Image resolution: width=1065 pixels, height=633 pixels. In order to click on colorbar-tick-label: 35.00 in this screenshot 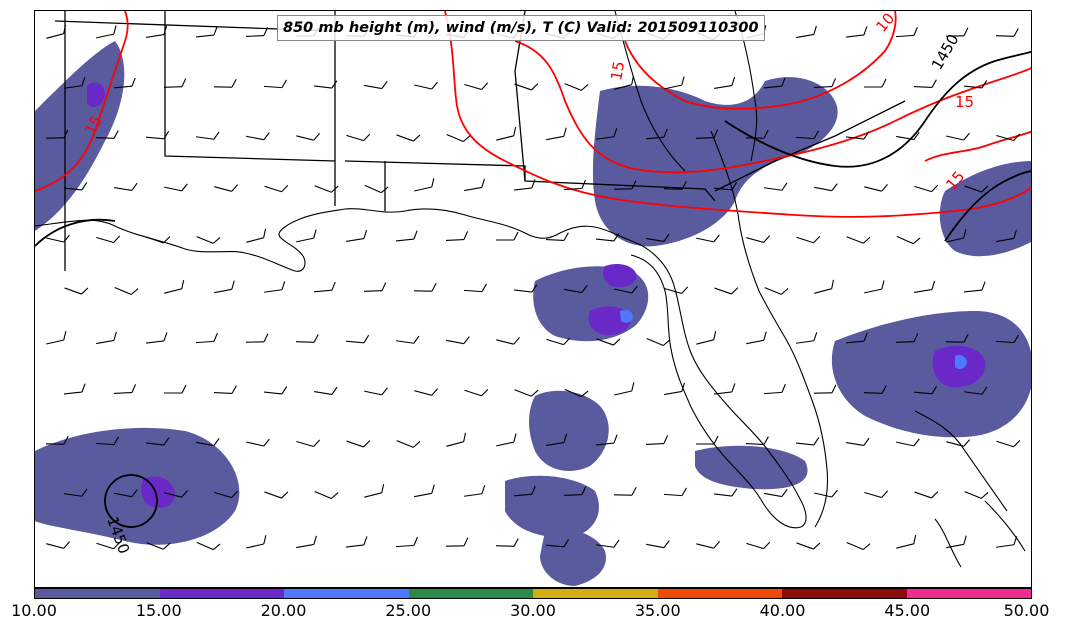, I will do `click(657, 610)`.